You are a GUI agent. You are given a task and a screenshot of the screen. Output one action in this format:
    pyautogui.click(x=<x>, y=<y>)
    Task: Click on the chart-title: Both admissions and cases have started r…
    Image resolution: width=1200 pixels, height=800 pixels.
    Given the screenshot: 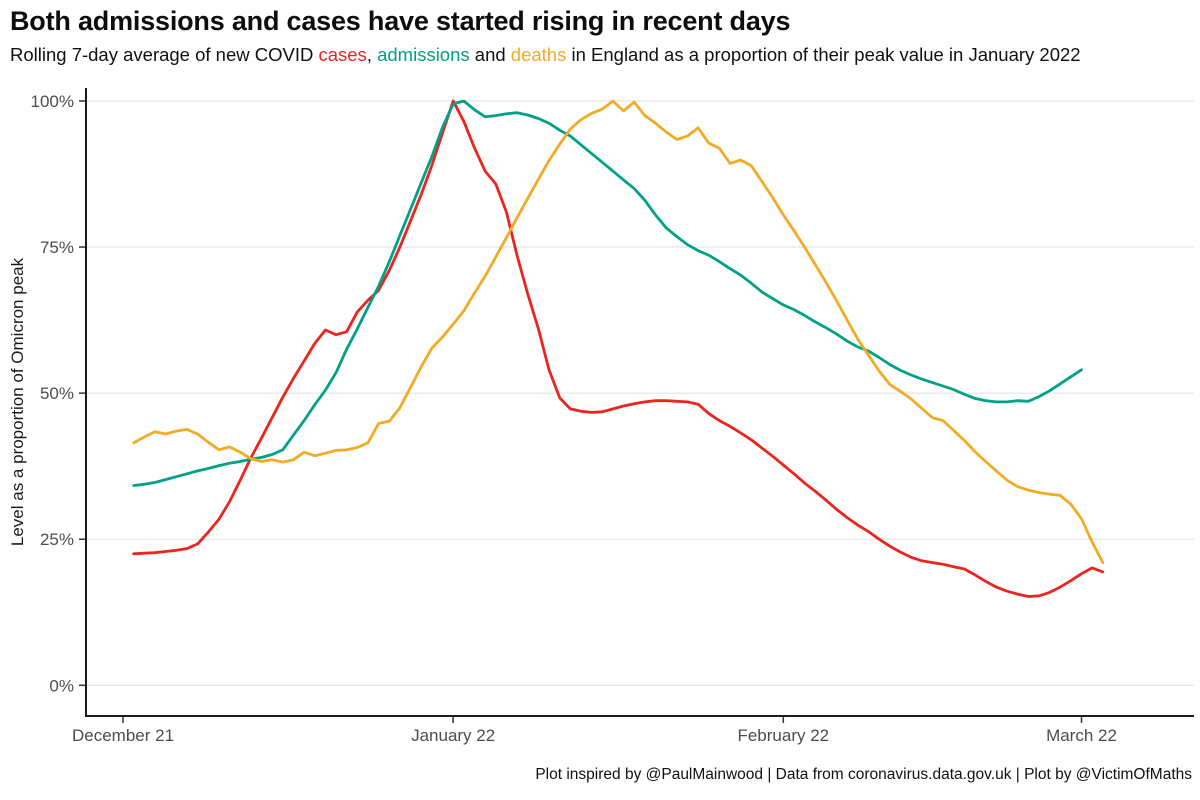 What is the action you would take?
    pyautogui.click(x=400, y=21)
    